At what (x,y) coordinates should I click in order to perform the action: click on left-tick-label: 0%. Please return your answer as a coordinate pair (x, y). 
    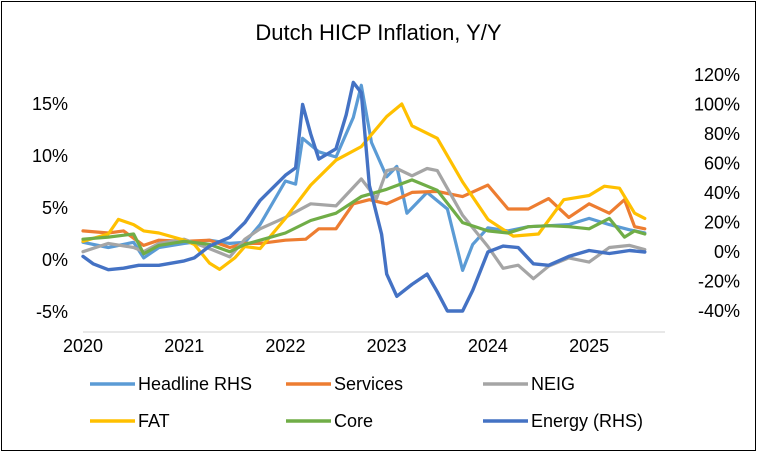
    Looking at the image, I should click on (55, 260).